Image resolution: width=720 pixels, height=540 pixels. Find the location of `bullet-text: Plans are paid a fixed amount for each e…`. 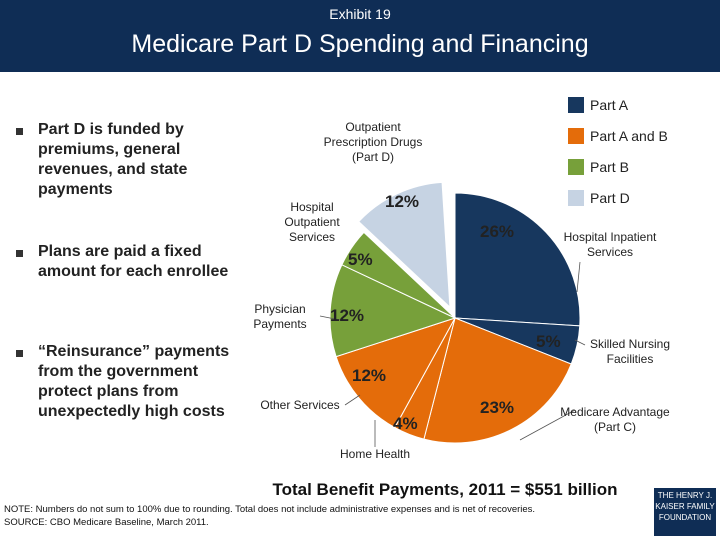

bullet-text: Plans are paid a fixed amount for each e… is located at coordinates (133, 261).